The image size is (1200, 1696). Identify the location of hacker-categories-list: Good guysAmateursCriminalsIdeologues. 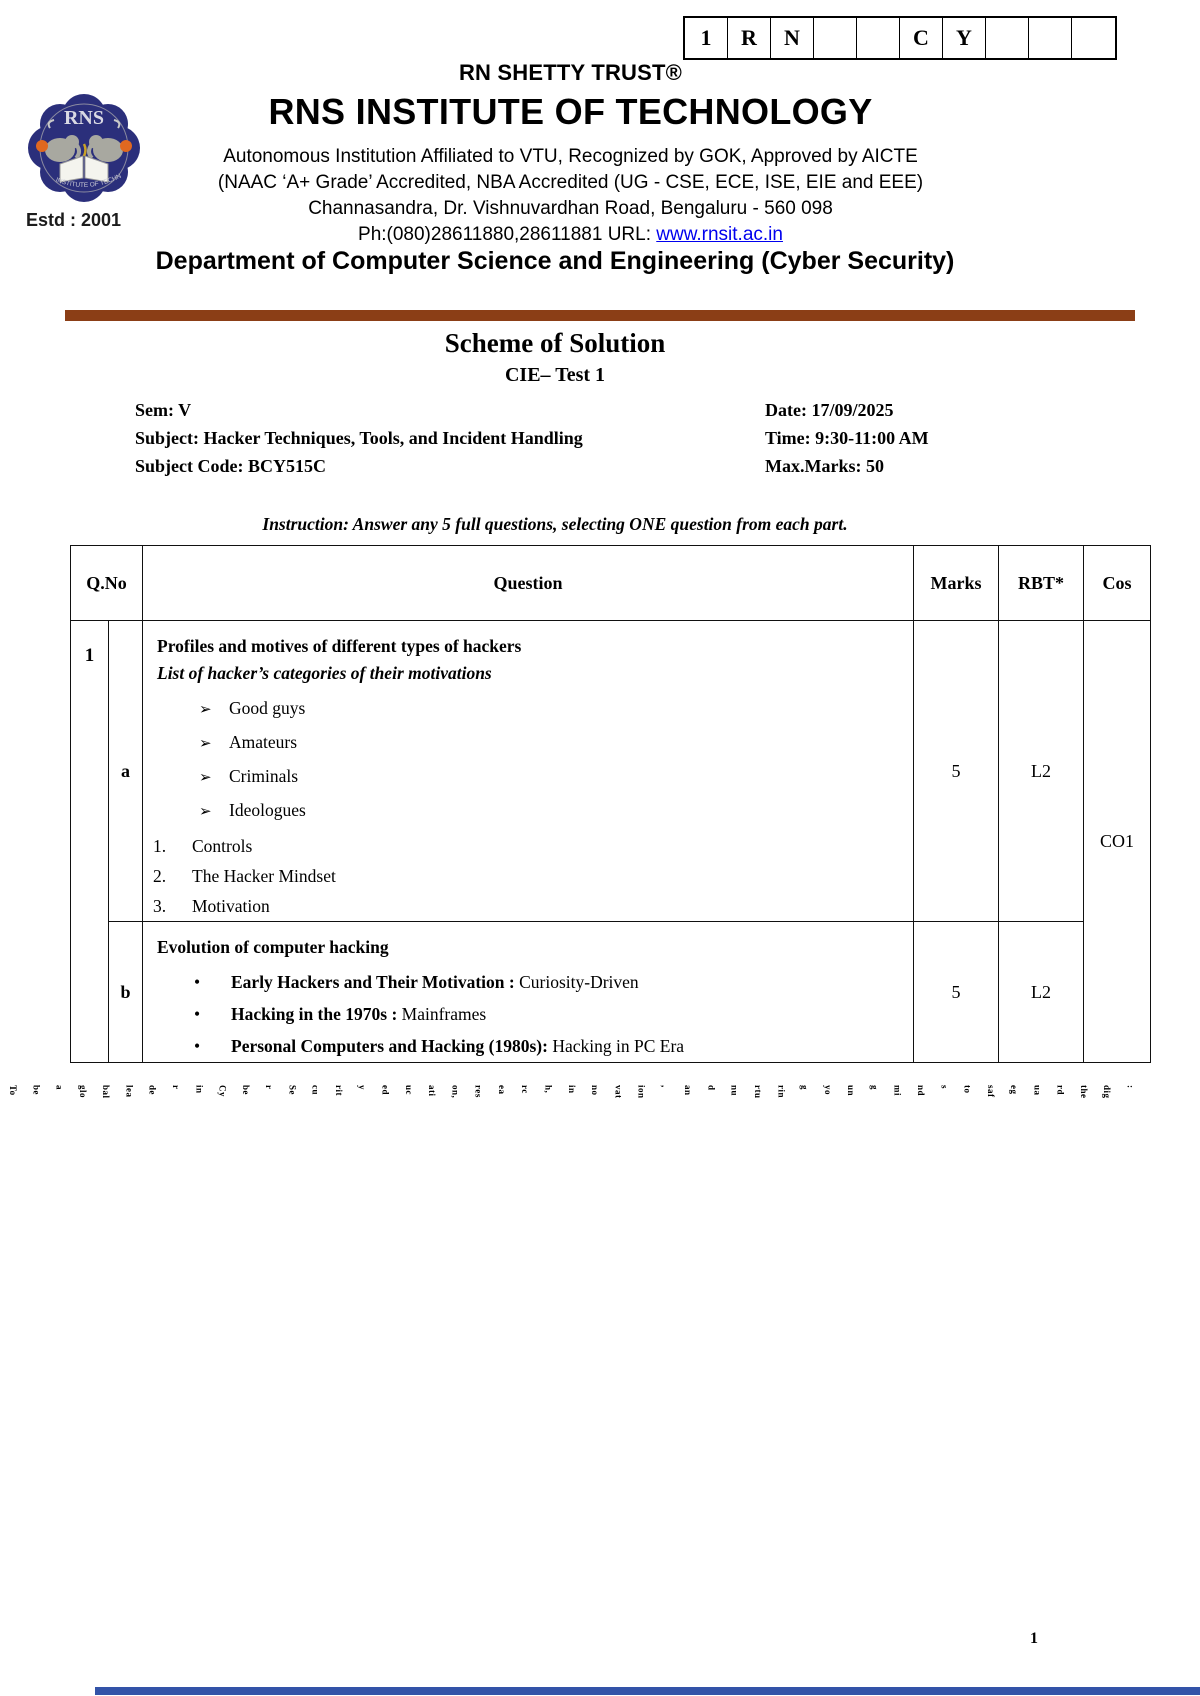
(532, 760).